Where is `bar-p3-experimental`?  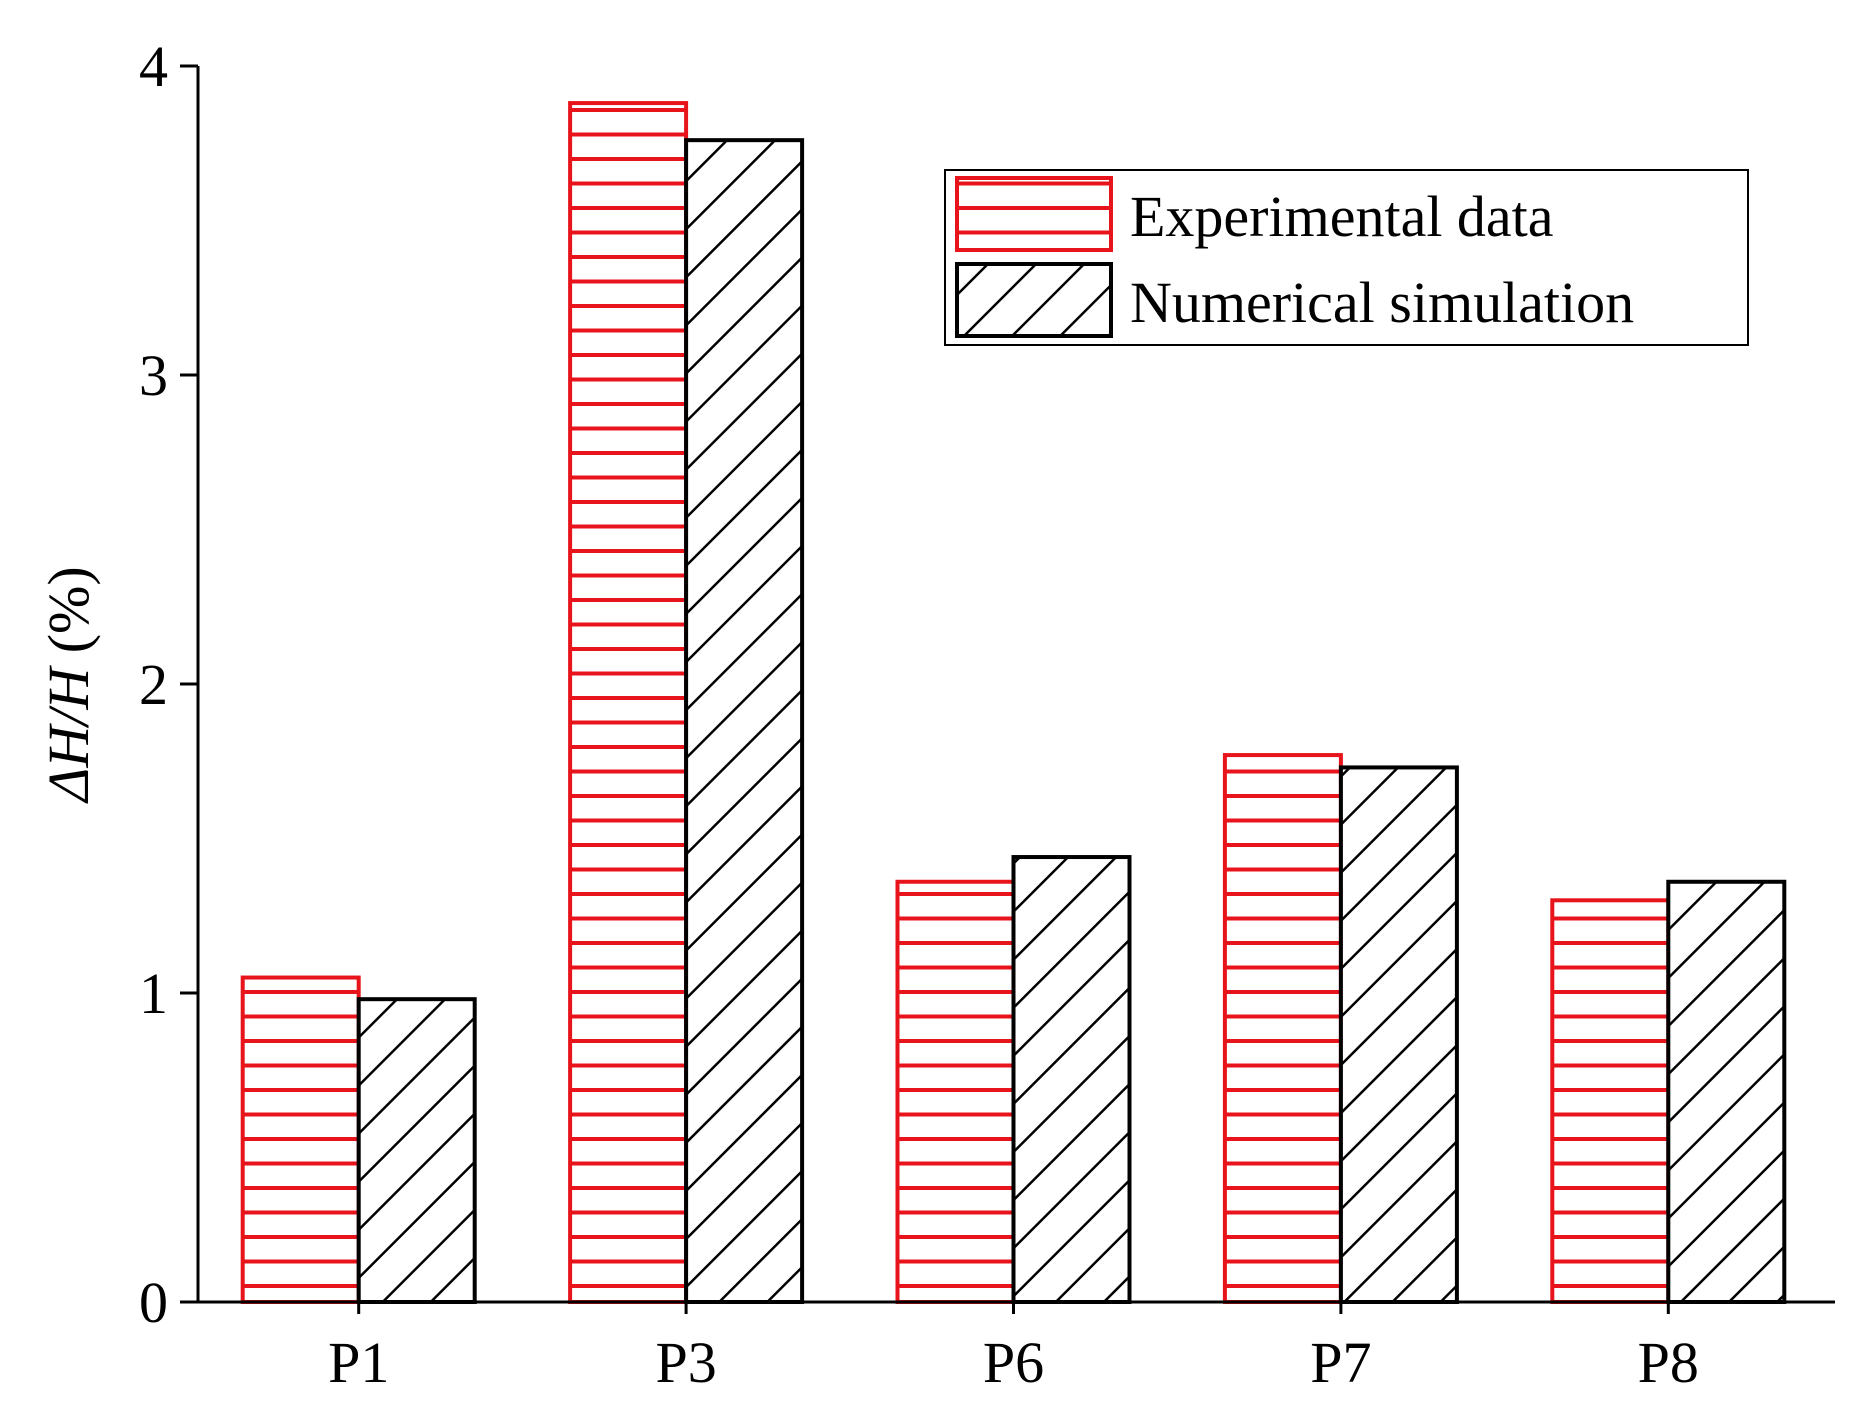
bar-p3-experimental is located at coordinates (628, 703).